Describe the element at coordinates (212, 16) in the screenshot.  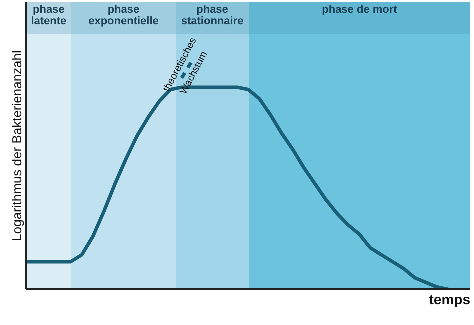
I see `text: phase stationnaire` at that location.